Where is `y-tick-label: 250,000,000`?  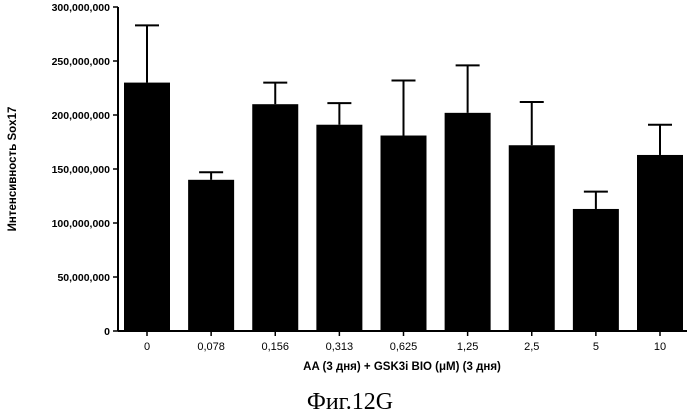
y-tick-label: 250,000,000 is located at coordinates (81, 62).